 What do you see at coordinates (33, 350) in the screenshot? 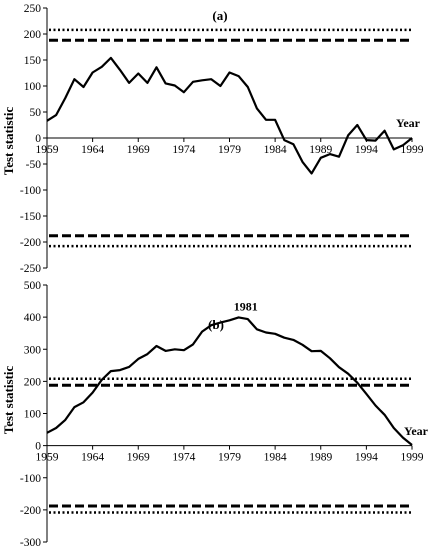
I see `y-tick-label: 300` at bounding box center [33, 350].